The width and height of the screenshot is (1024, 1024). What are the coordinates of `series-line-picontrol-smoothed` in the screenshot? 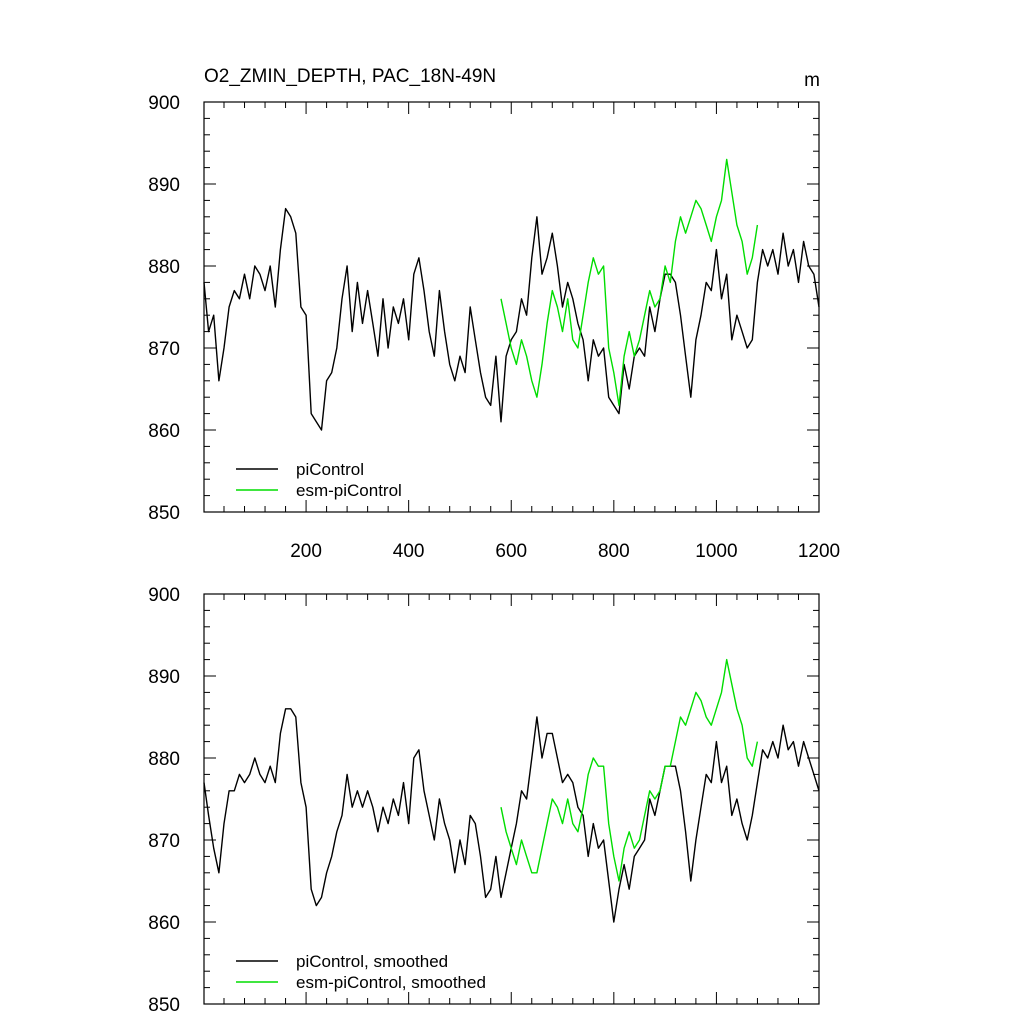 It's located at (511, 815).